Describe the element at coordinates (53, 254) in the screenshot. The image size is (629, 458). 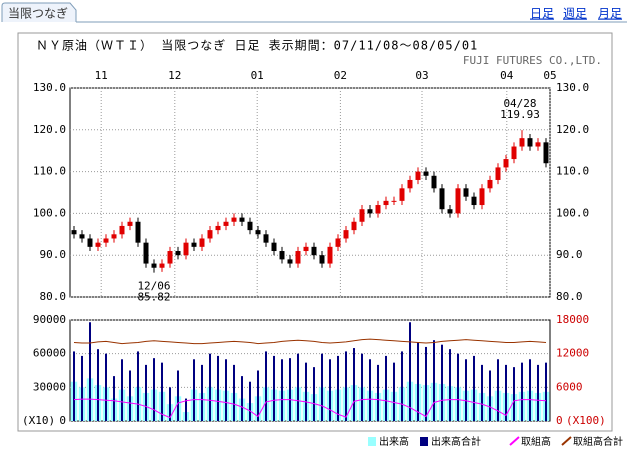
I see `y-tick-label: 90.0` at that location.